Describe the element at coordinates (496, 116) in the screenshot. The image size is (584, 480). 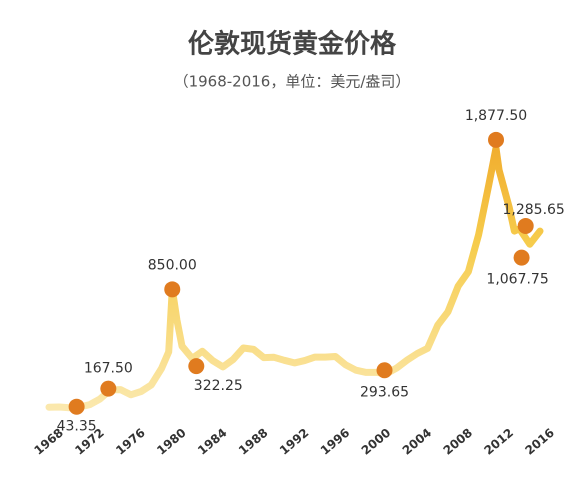
I see `data-label: 1,877.50` at that location.